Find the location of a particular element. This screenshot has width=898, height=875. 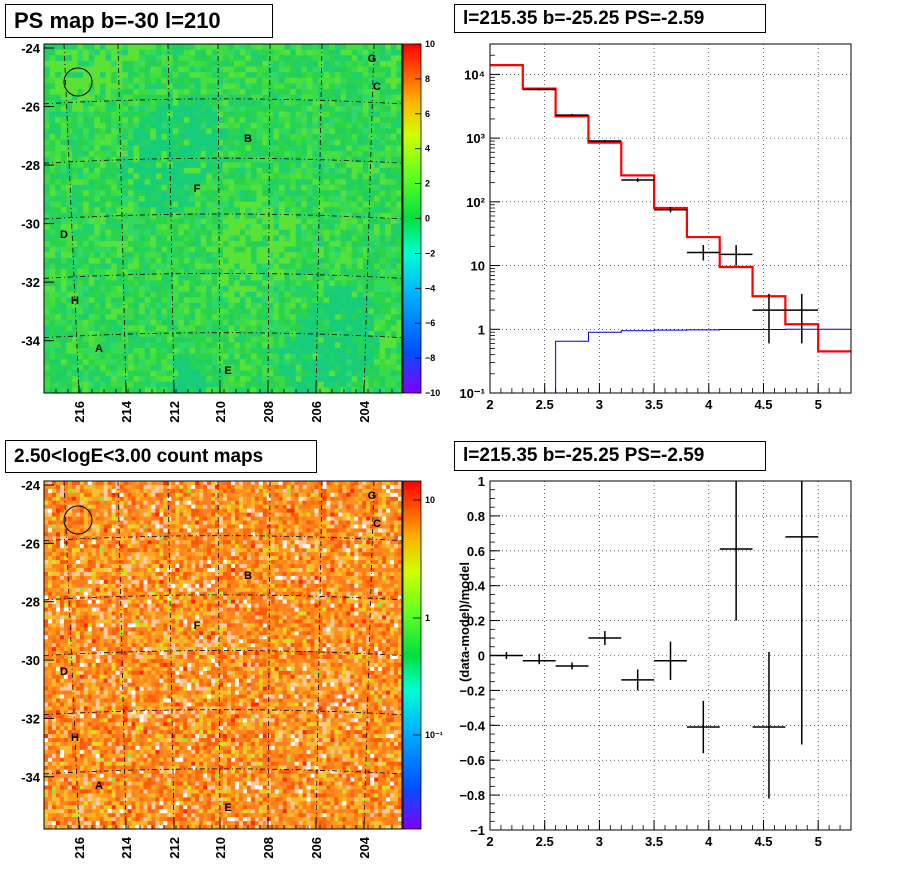

background-spectrum-line is located at coordinates (670, 361).